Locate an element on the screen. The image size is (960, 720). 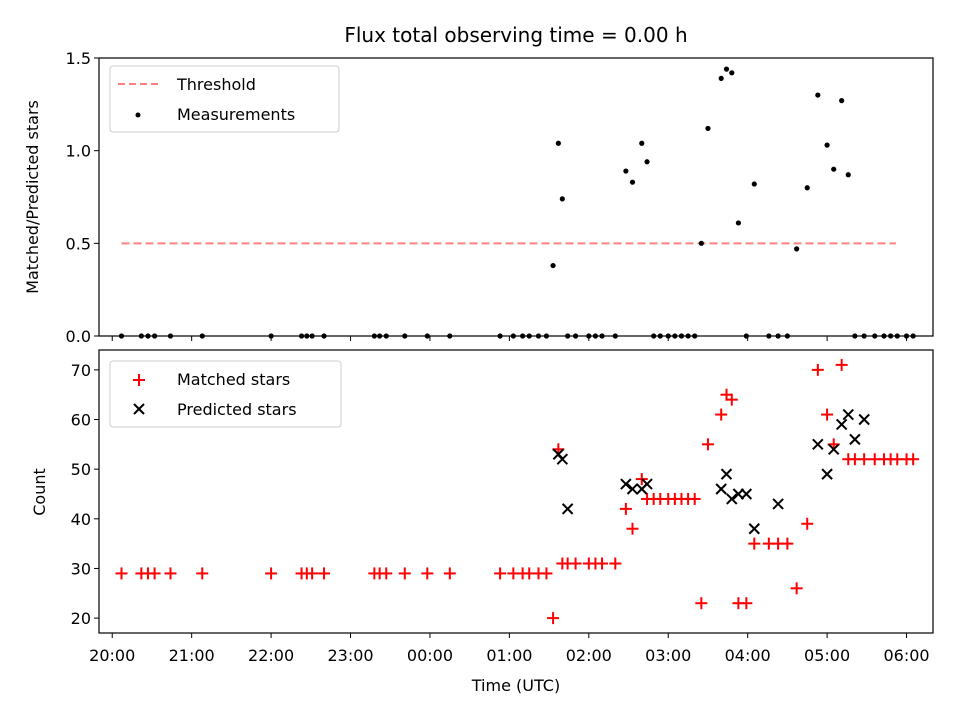
legend-predicted-label: Predicted stars is located at coordinates (237, 409).